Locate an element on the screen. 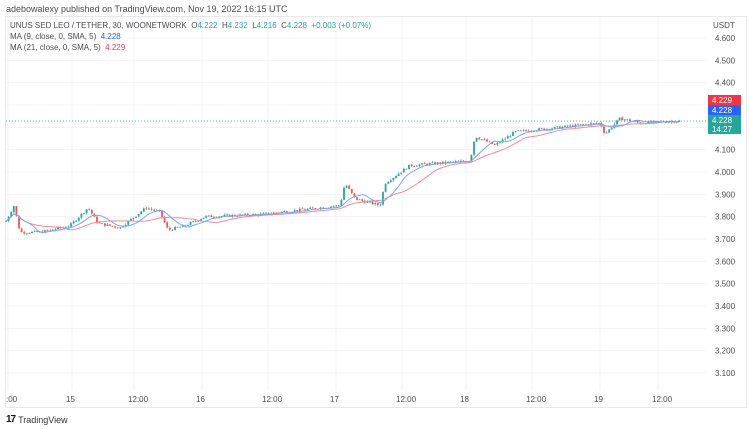  svg-text: 3.300 is located at coordinates (725, 328).